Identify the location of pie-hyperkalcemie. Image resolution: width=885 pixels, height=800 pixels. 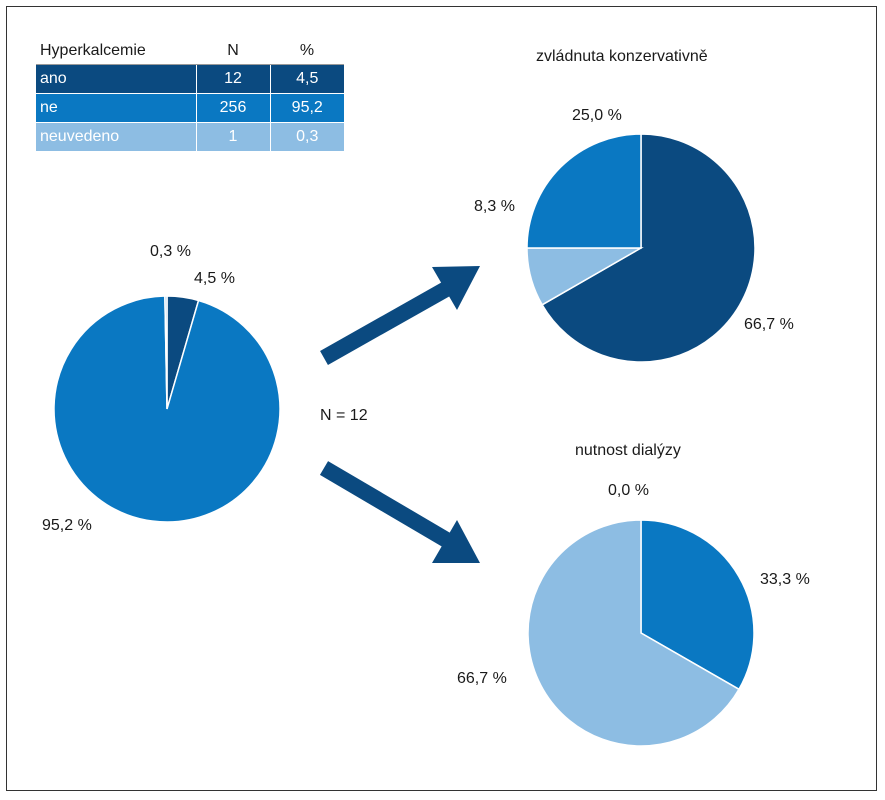
(167, 409).